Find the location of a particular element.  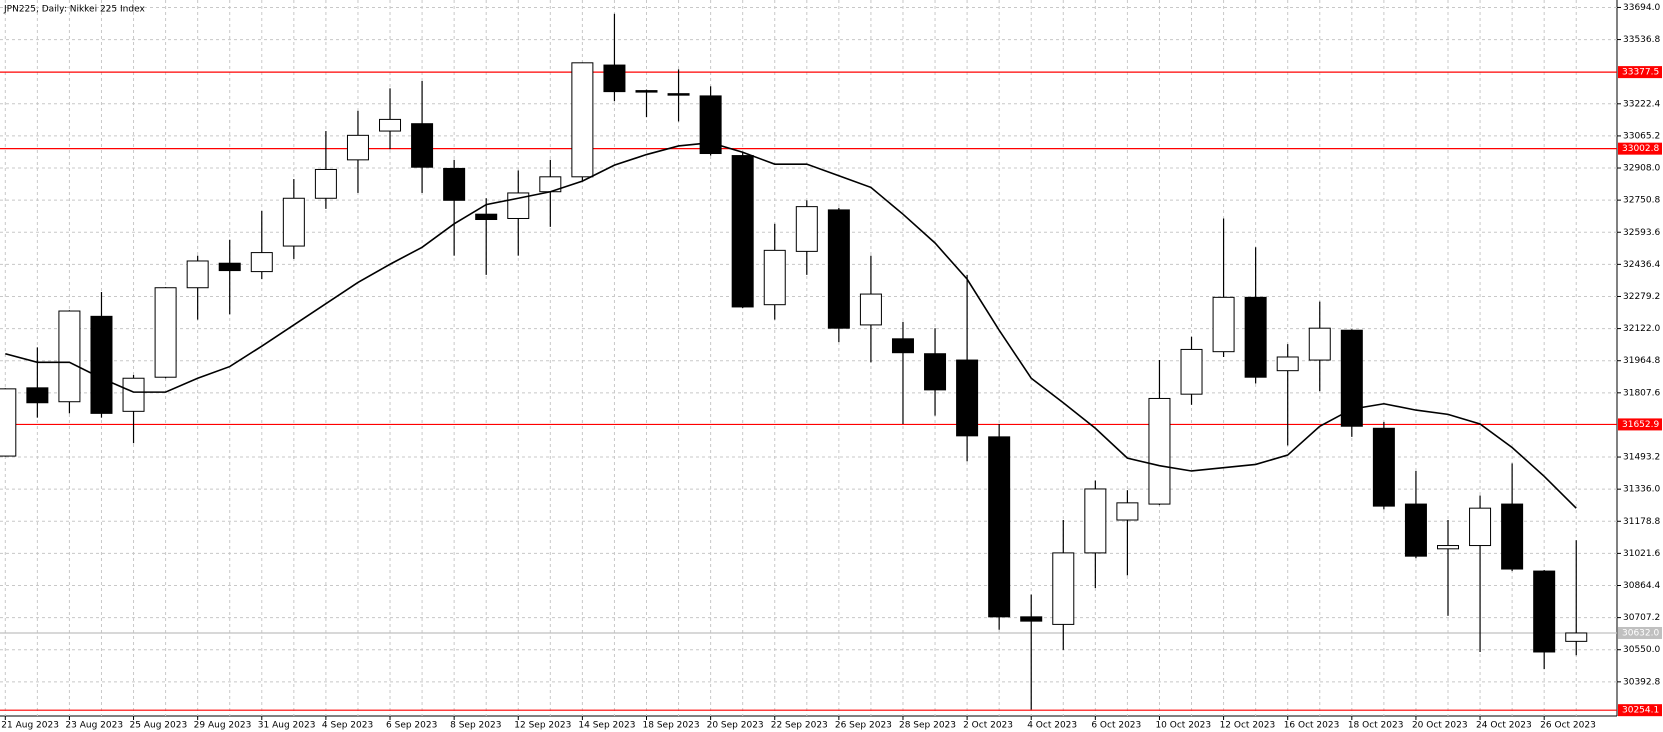

y-tick-label: 30550.0 is located at coordinates (1641, 650).